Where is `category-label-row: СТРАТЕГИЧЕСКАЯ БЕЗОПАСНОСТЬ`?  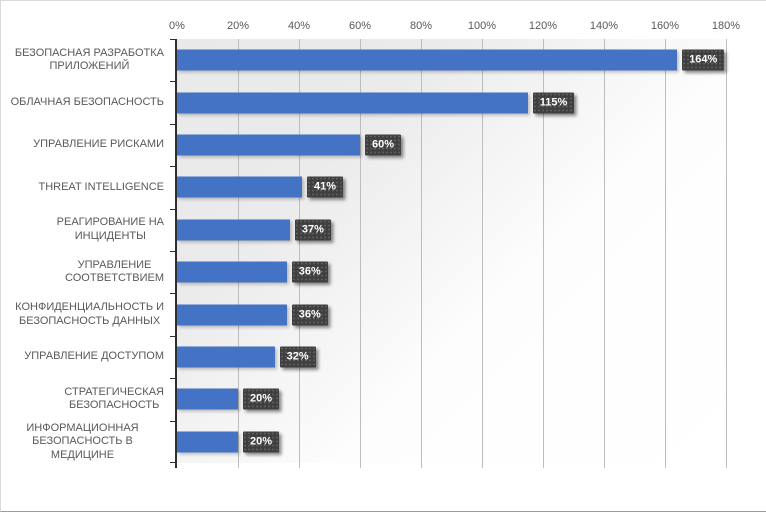
category-label-row: СТРАТЕГИЧЕСКАЯ БЕЗОПАСНОСТЬ is located at coordinates (86, 399).